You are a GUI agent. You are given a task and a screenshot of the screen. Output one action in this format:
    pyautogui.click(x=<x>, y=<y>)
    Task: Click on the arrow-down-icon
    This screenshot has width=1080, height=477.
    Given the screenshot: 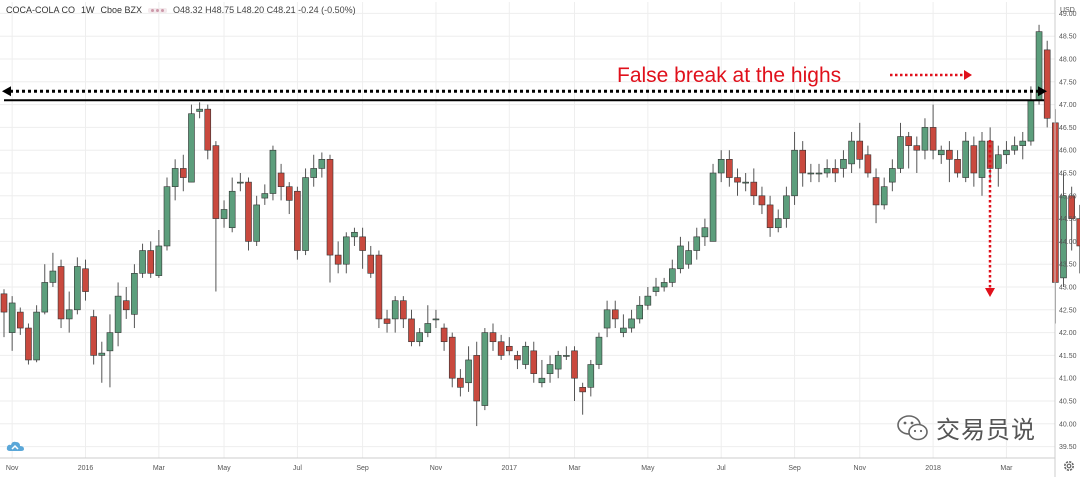 What is the action you would take?
    pyautogui.click(x=990, y=292)
    